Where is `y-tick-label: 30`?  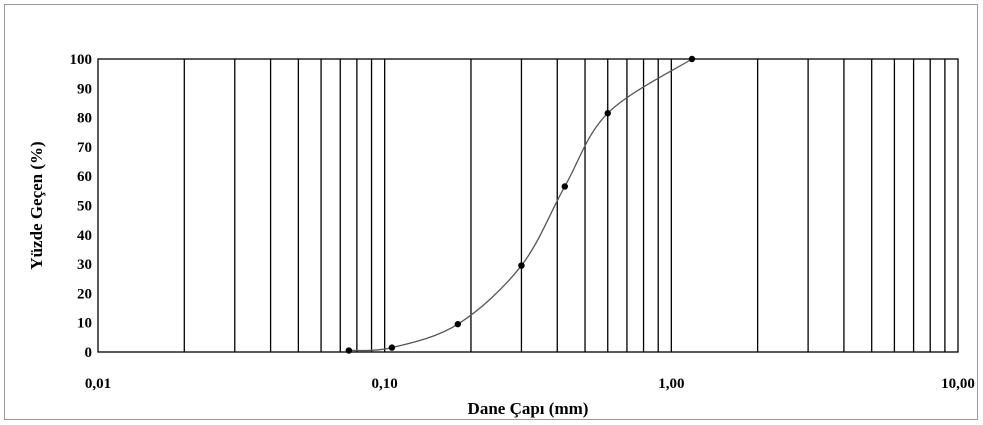
y-tick-label: 30 is located at coordinates (84, 265).